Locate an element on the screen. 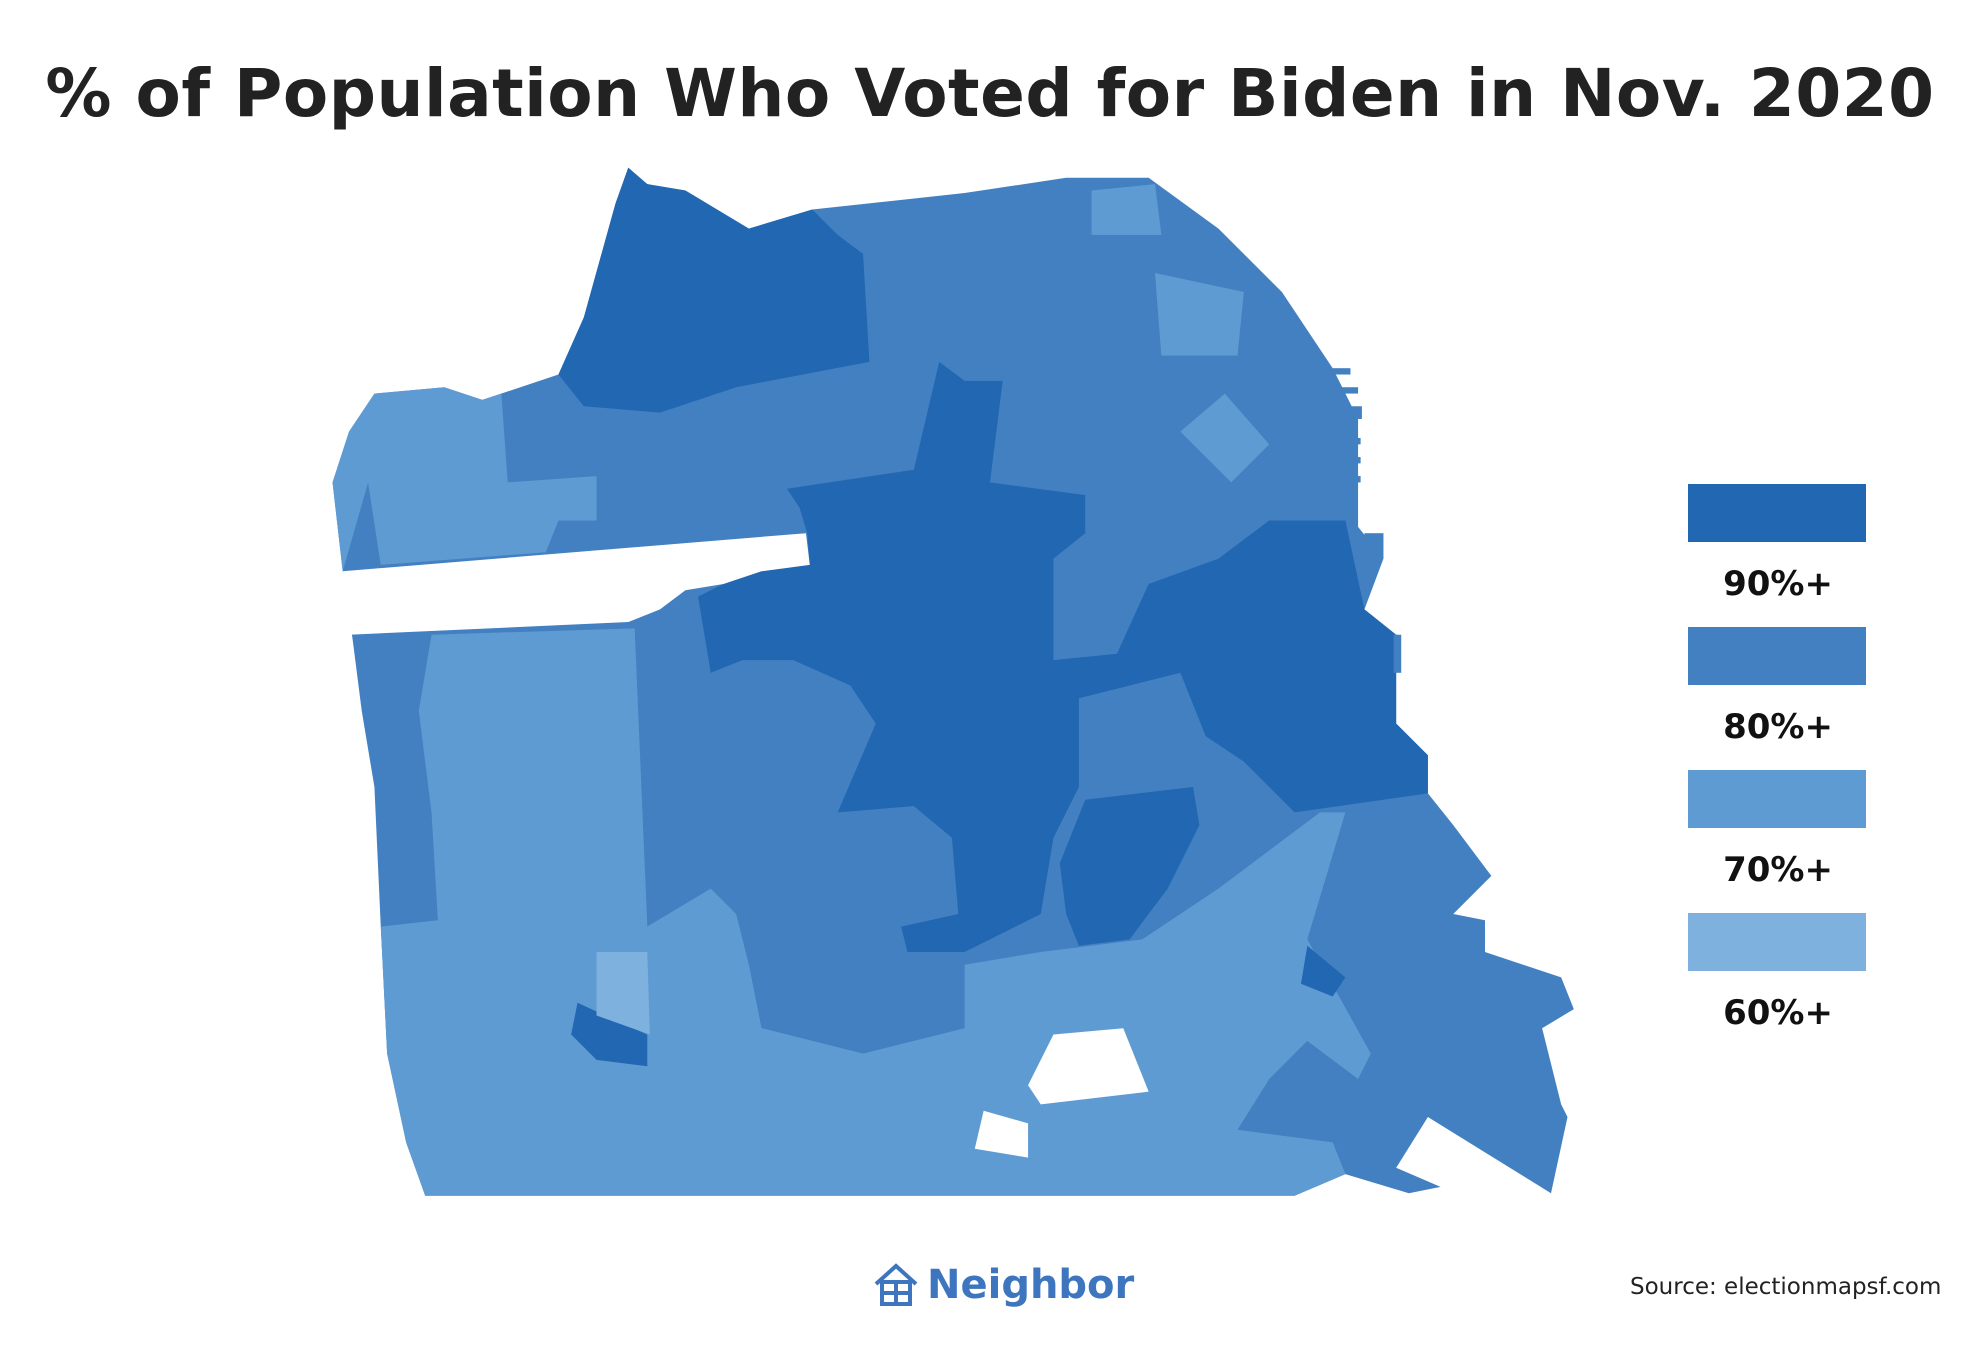 Image resolution: width=1980 pixels, height=1371 pixels. legend-item-60: 60%+ is located at coordinates (1778, 984).